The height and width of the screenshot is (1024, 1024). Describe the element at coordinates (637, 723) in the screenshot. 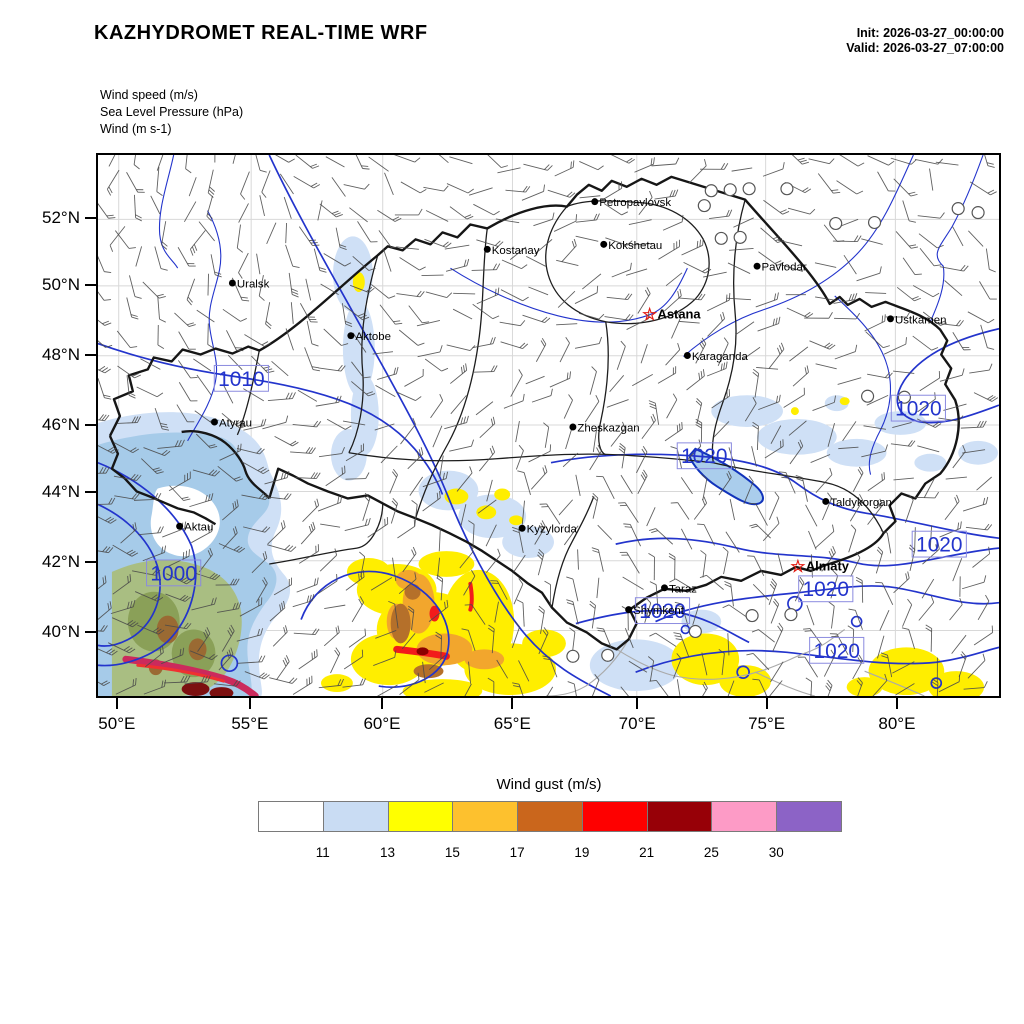

I see `lon-tick-label: 70°E` at that location.